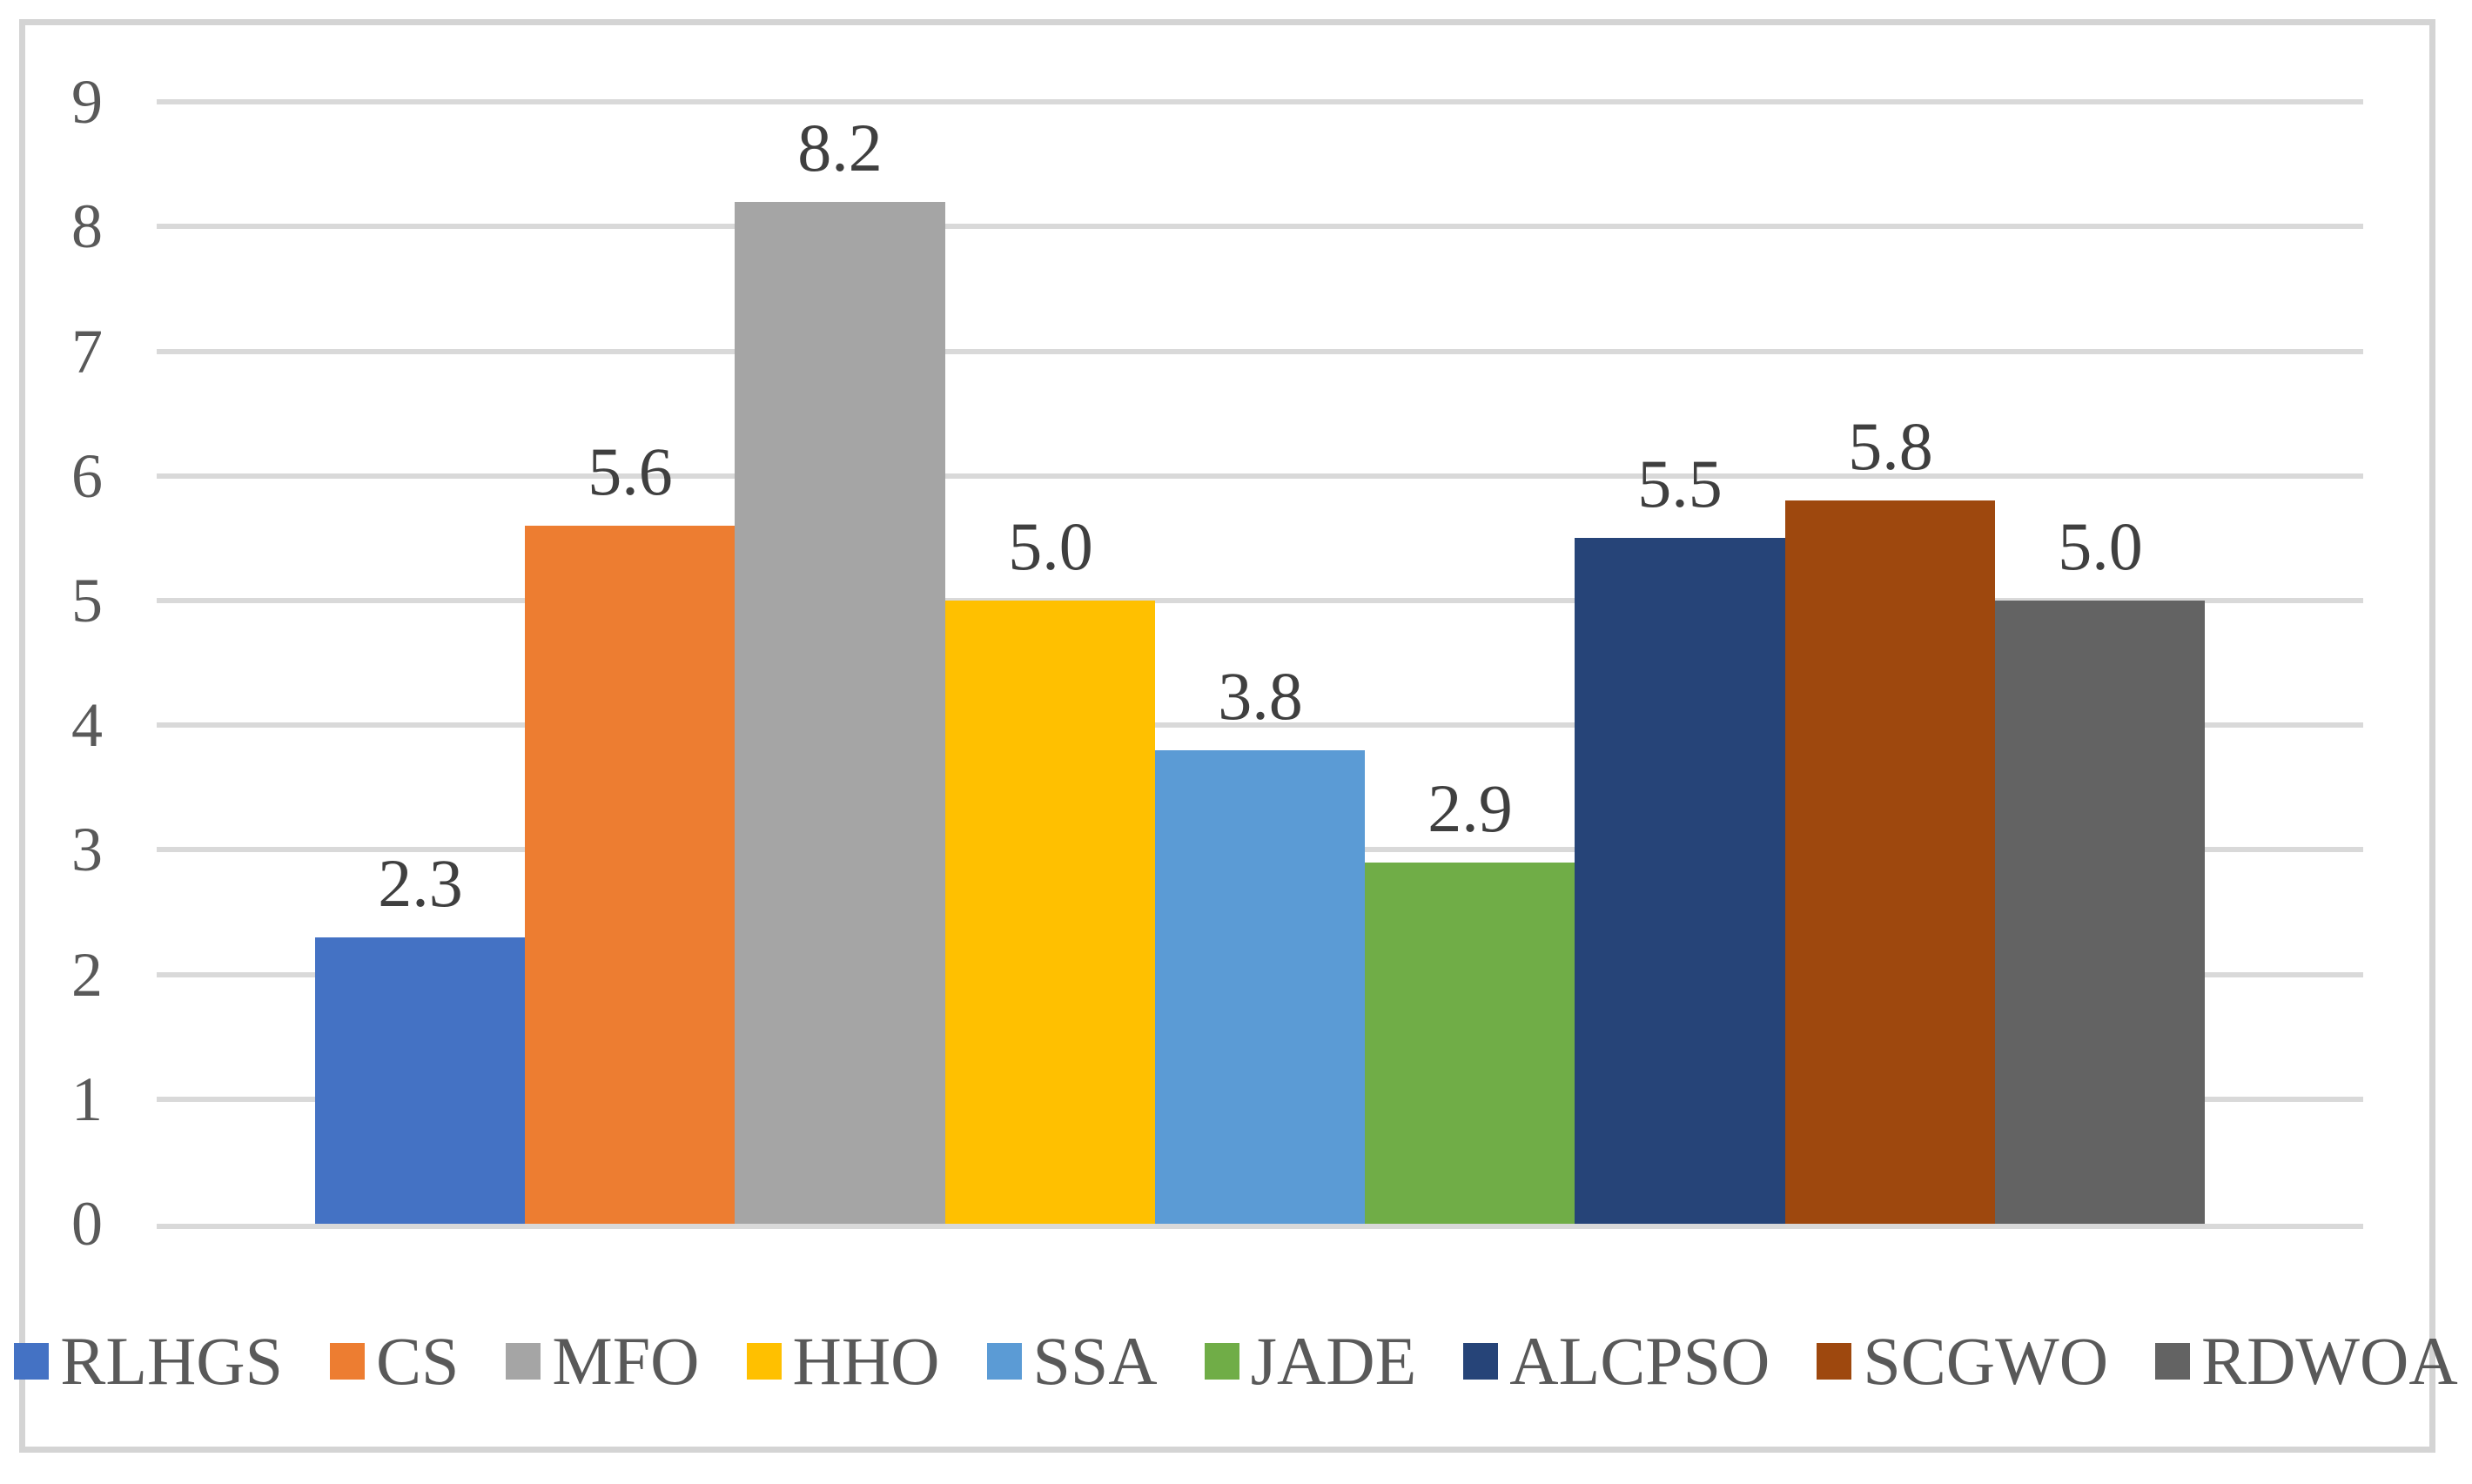 This screenshot has width=2472, height=1484. What do you see at coordinates (1986, 1361) in the screenshot?
I see `legend-label: SCGWO` at bounding box center [1986, 1361].